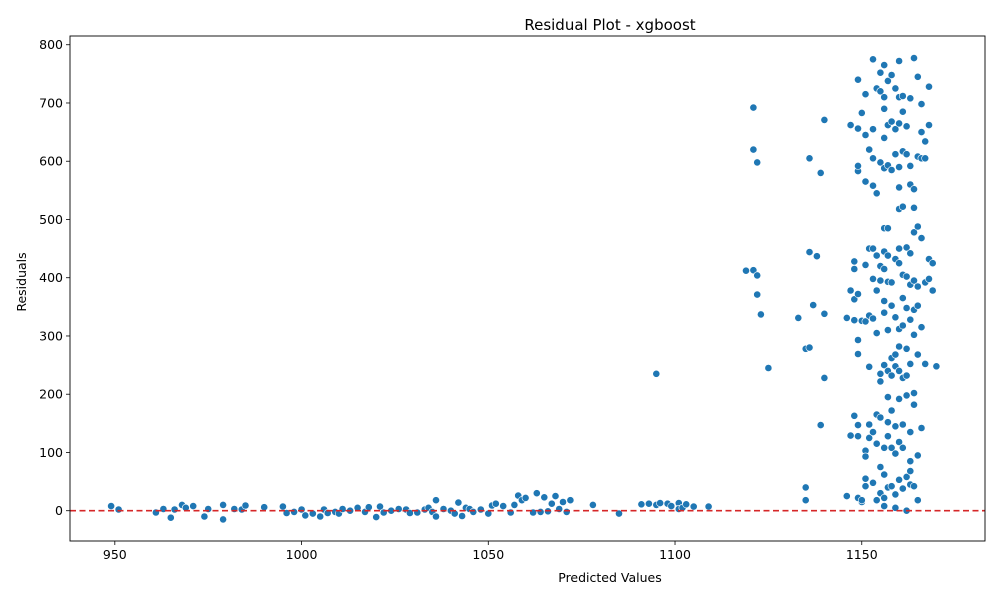  Describe the element at coordinates (51, 277) in the screenshot. I see `y-tick-label: 400` at that location.